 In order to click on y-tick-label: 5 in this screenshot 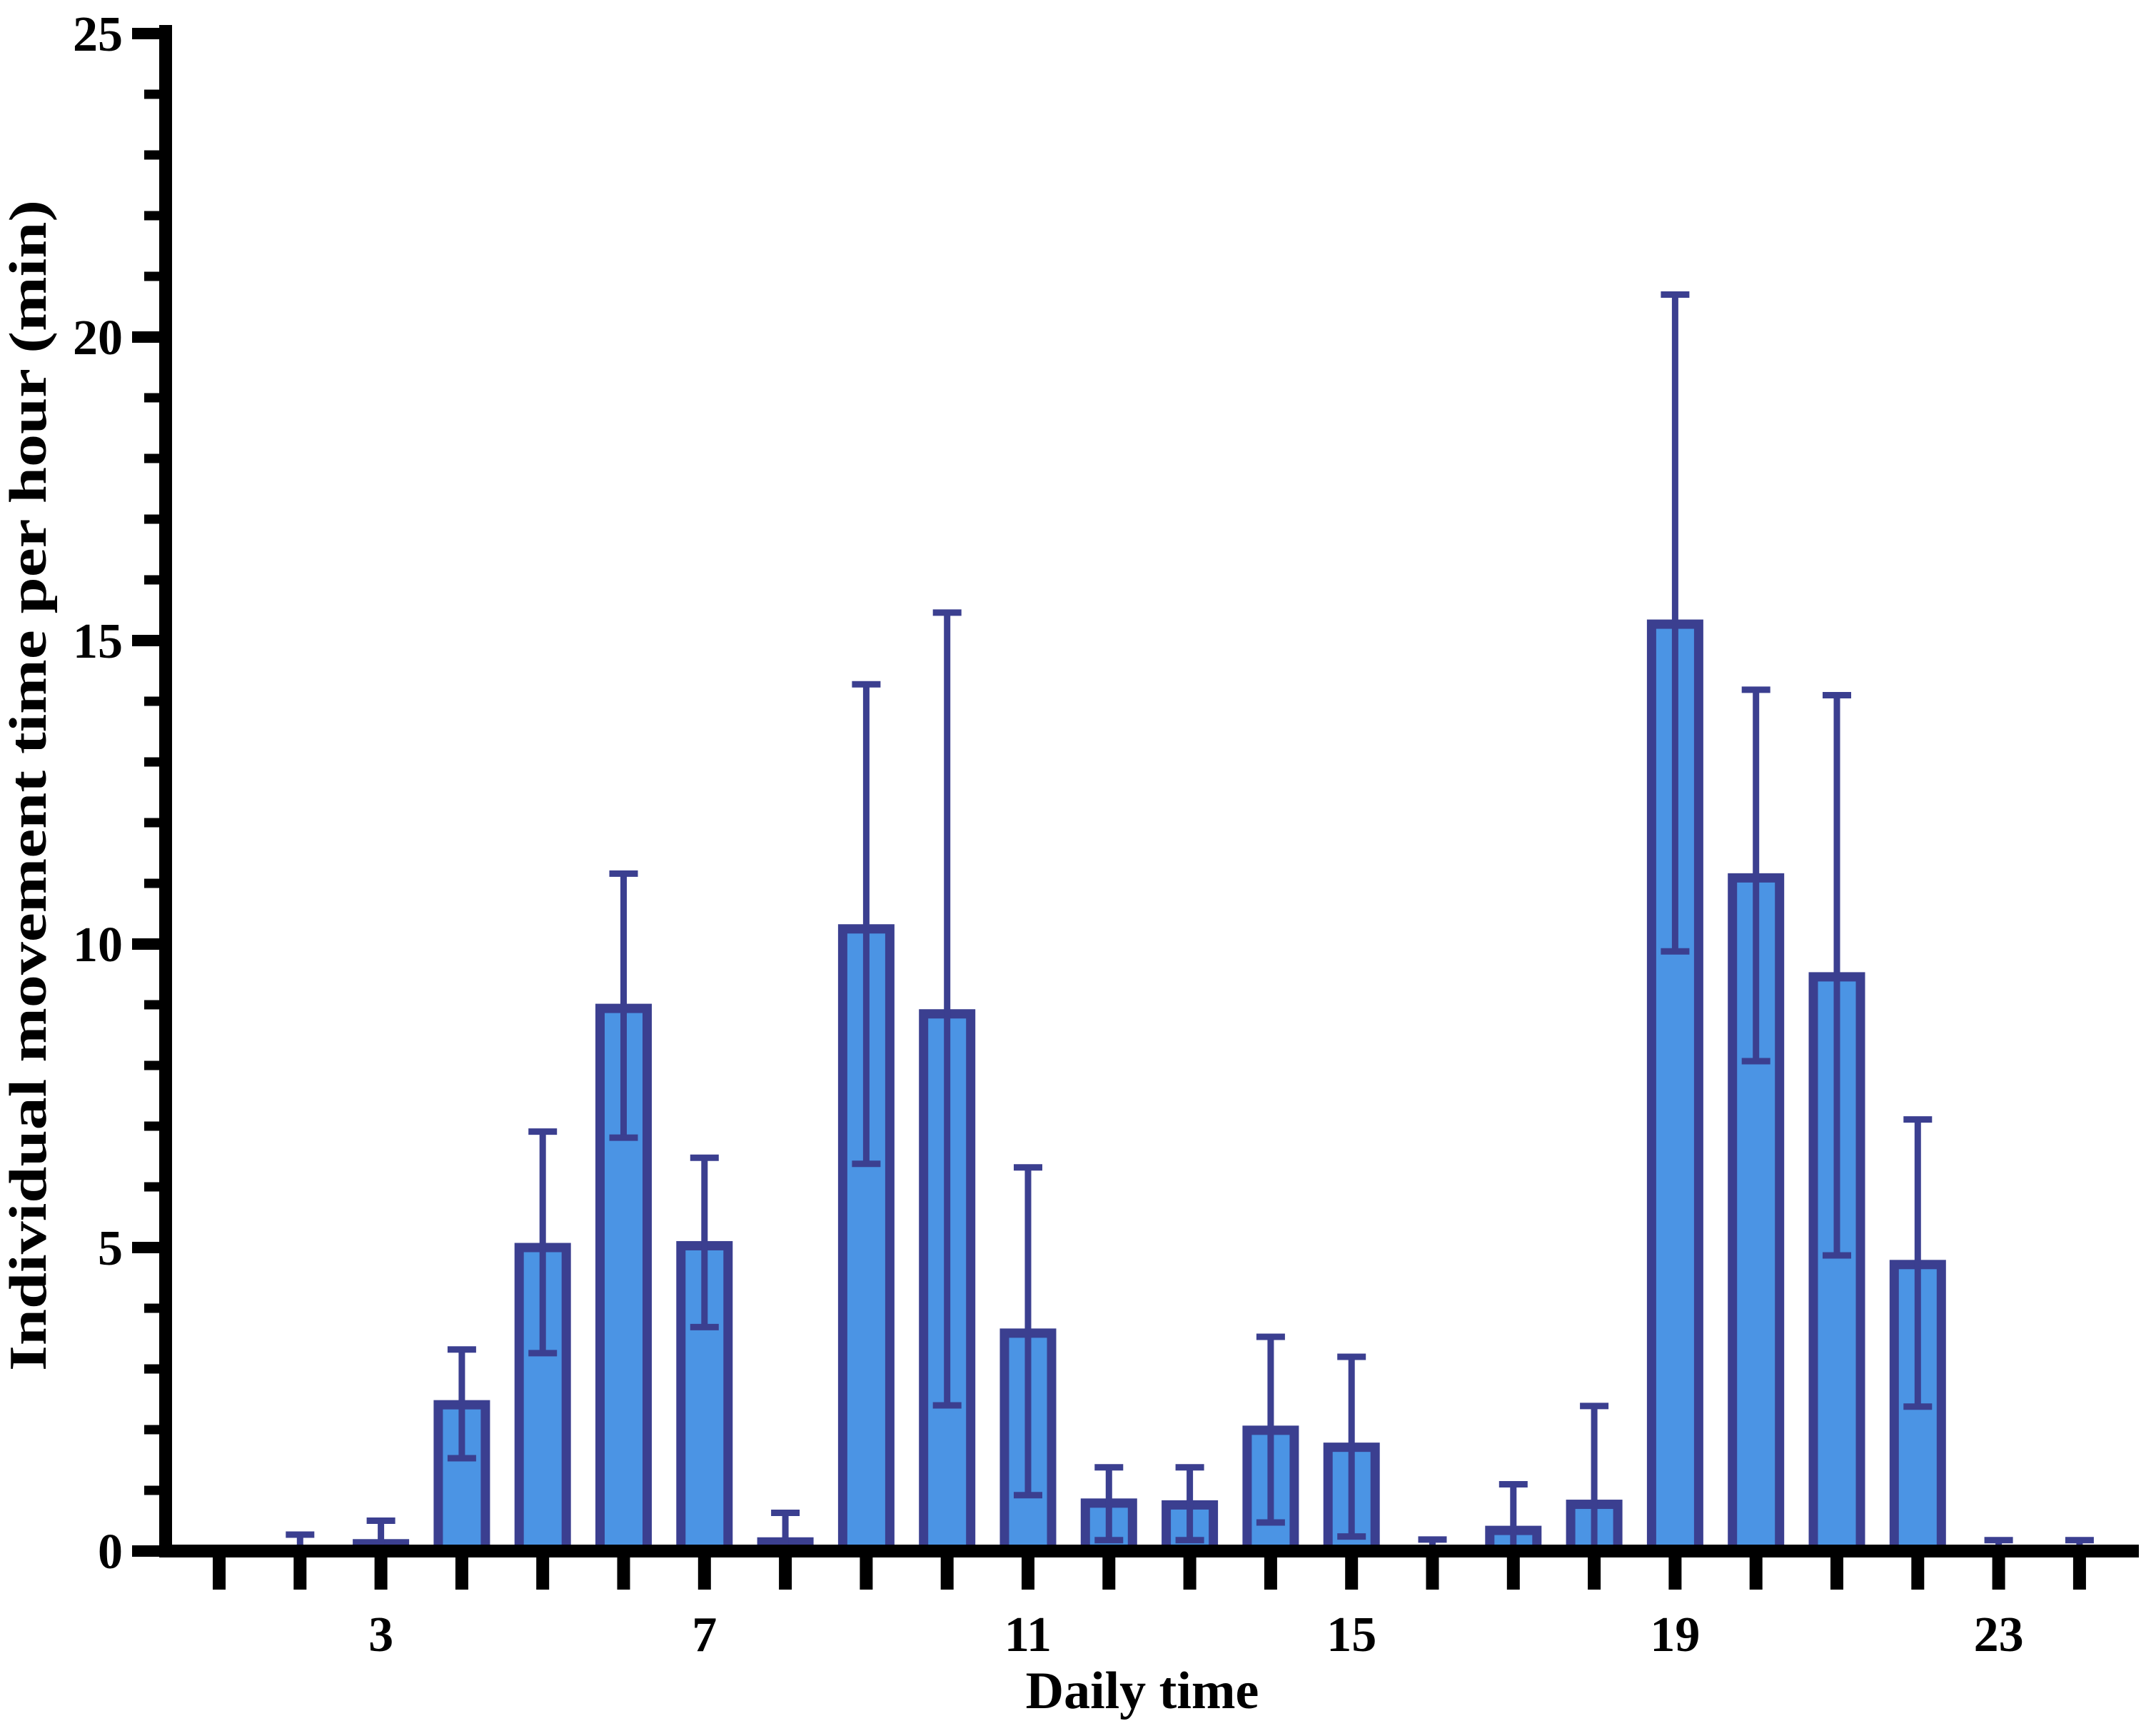, I will do `click(111, 1248)`.